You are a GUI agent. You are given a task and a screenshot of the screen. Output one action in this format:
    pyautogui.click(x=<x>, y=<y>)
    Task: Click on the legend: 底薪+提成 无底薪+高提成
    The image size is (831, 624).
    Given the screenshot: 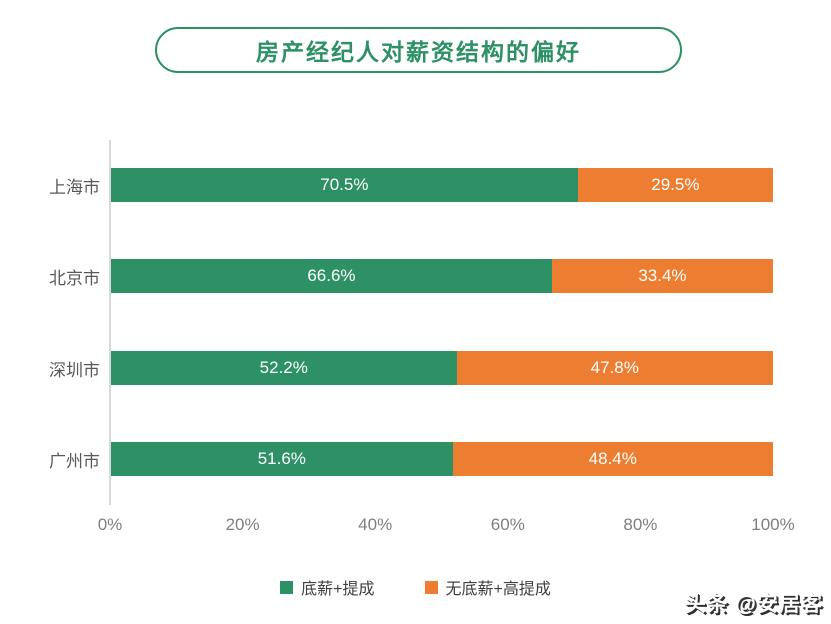 What is the action you would take?
    pyautogui.click(x=415, y=587)
    